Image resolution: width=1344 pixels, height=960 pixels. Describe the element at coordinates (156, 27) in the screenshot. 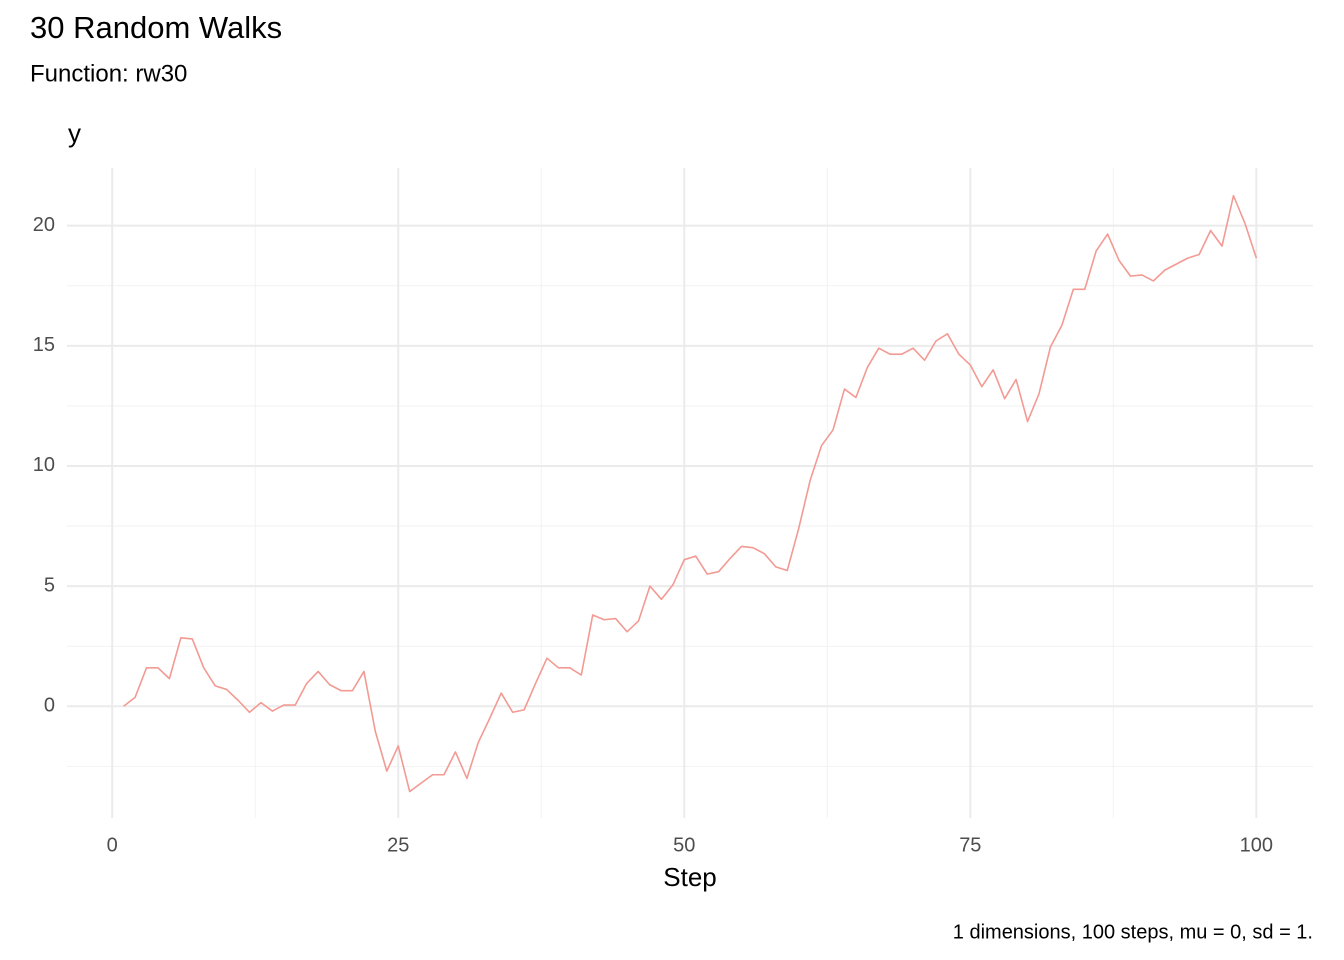

I see `chart-title: 30 Random Walks` at that location.